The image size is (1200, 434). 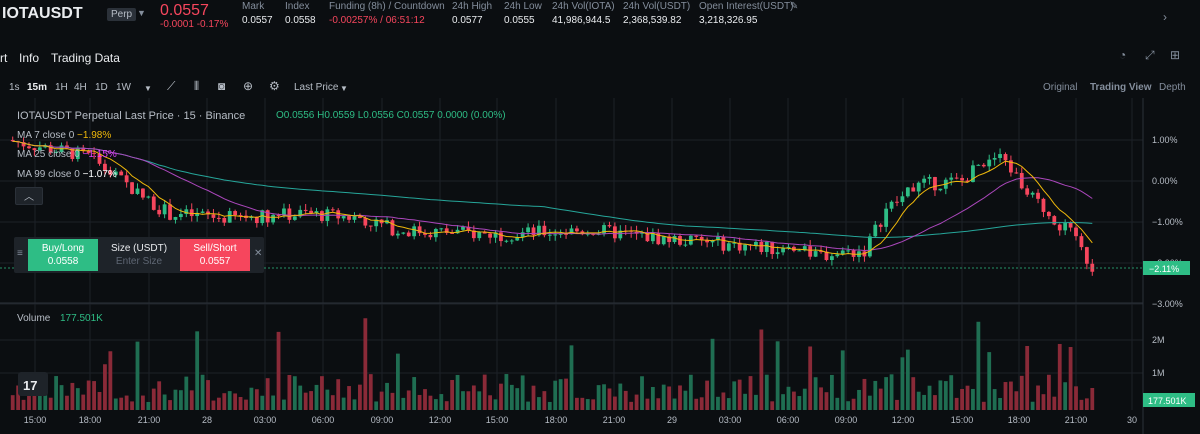 I want to click on close-icon: ✕, so click(x=258, y=253).